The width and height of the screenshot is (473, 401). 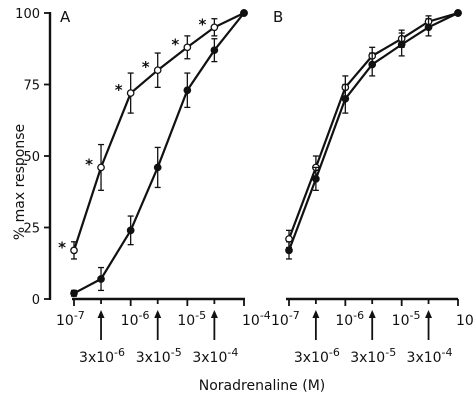 What do you see at coordinates (447, 352) in the screenshot?
I see `x-minor-text-exponent: -4` at bounding box center [447, 352].